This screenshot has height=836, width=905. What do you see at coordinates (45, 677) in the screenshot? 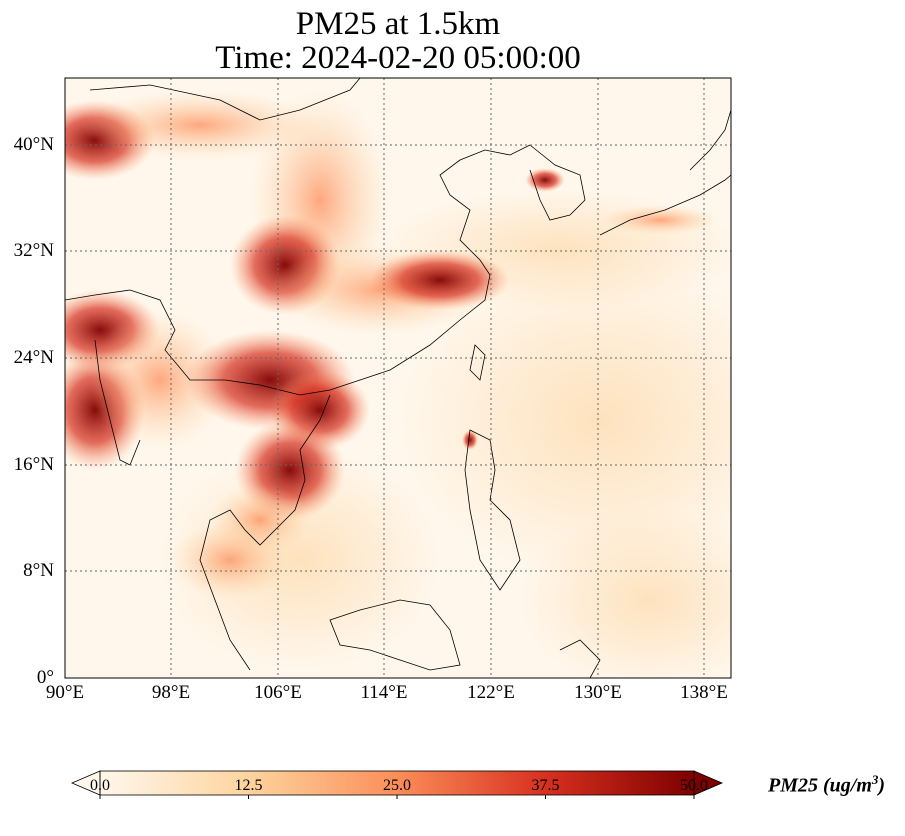
I see `y-tick-0: 0°` at bounding box center [45, 677].